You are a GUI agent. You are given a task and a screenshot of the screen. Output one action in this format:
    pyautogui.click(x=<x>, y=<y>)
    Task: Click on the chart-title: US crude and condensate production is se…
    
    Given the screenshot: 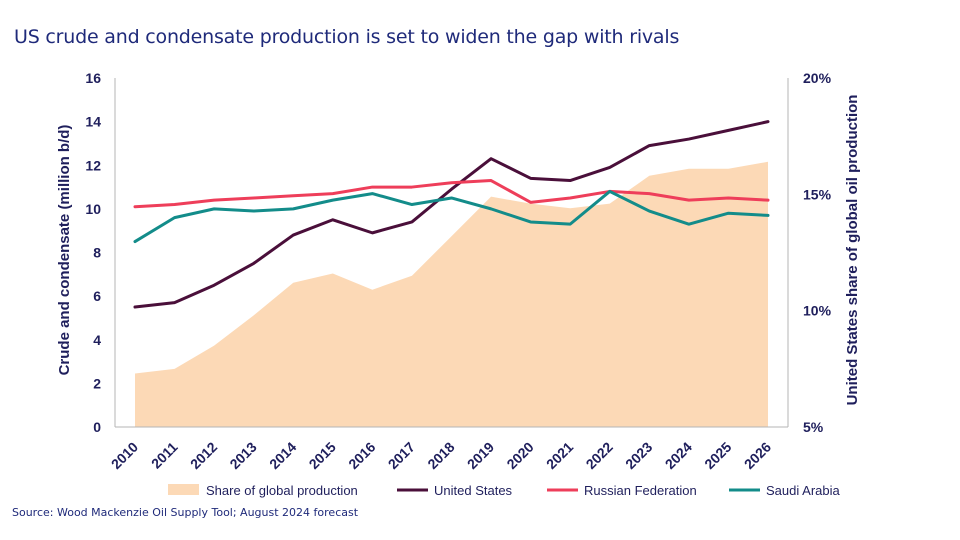 What is the action you would take?
    pyautogui.click(x=347, y=37)
    